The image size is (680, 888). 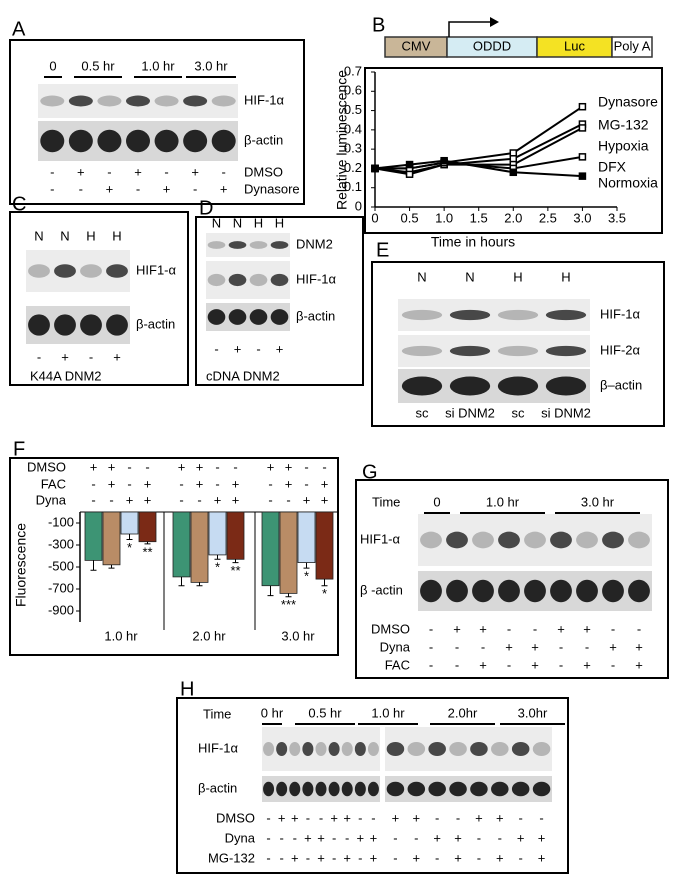 What do you see at coordinates (620, 349) in the screenshot?
I see `blot-label: HIF-2α` at bounding box center [620, 349].